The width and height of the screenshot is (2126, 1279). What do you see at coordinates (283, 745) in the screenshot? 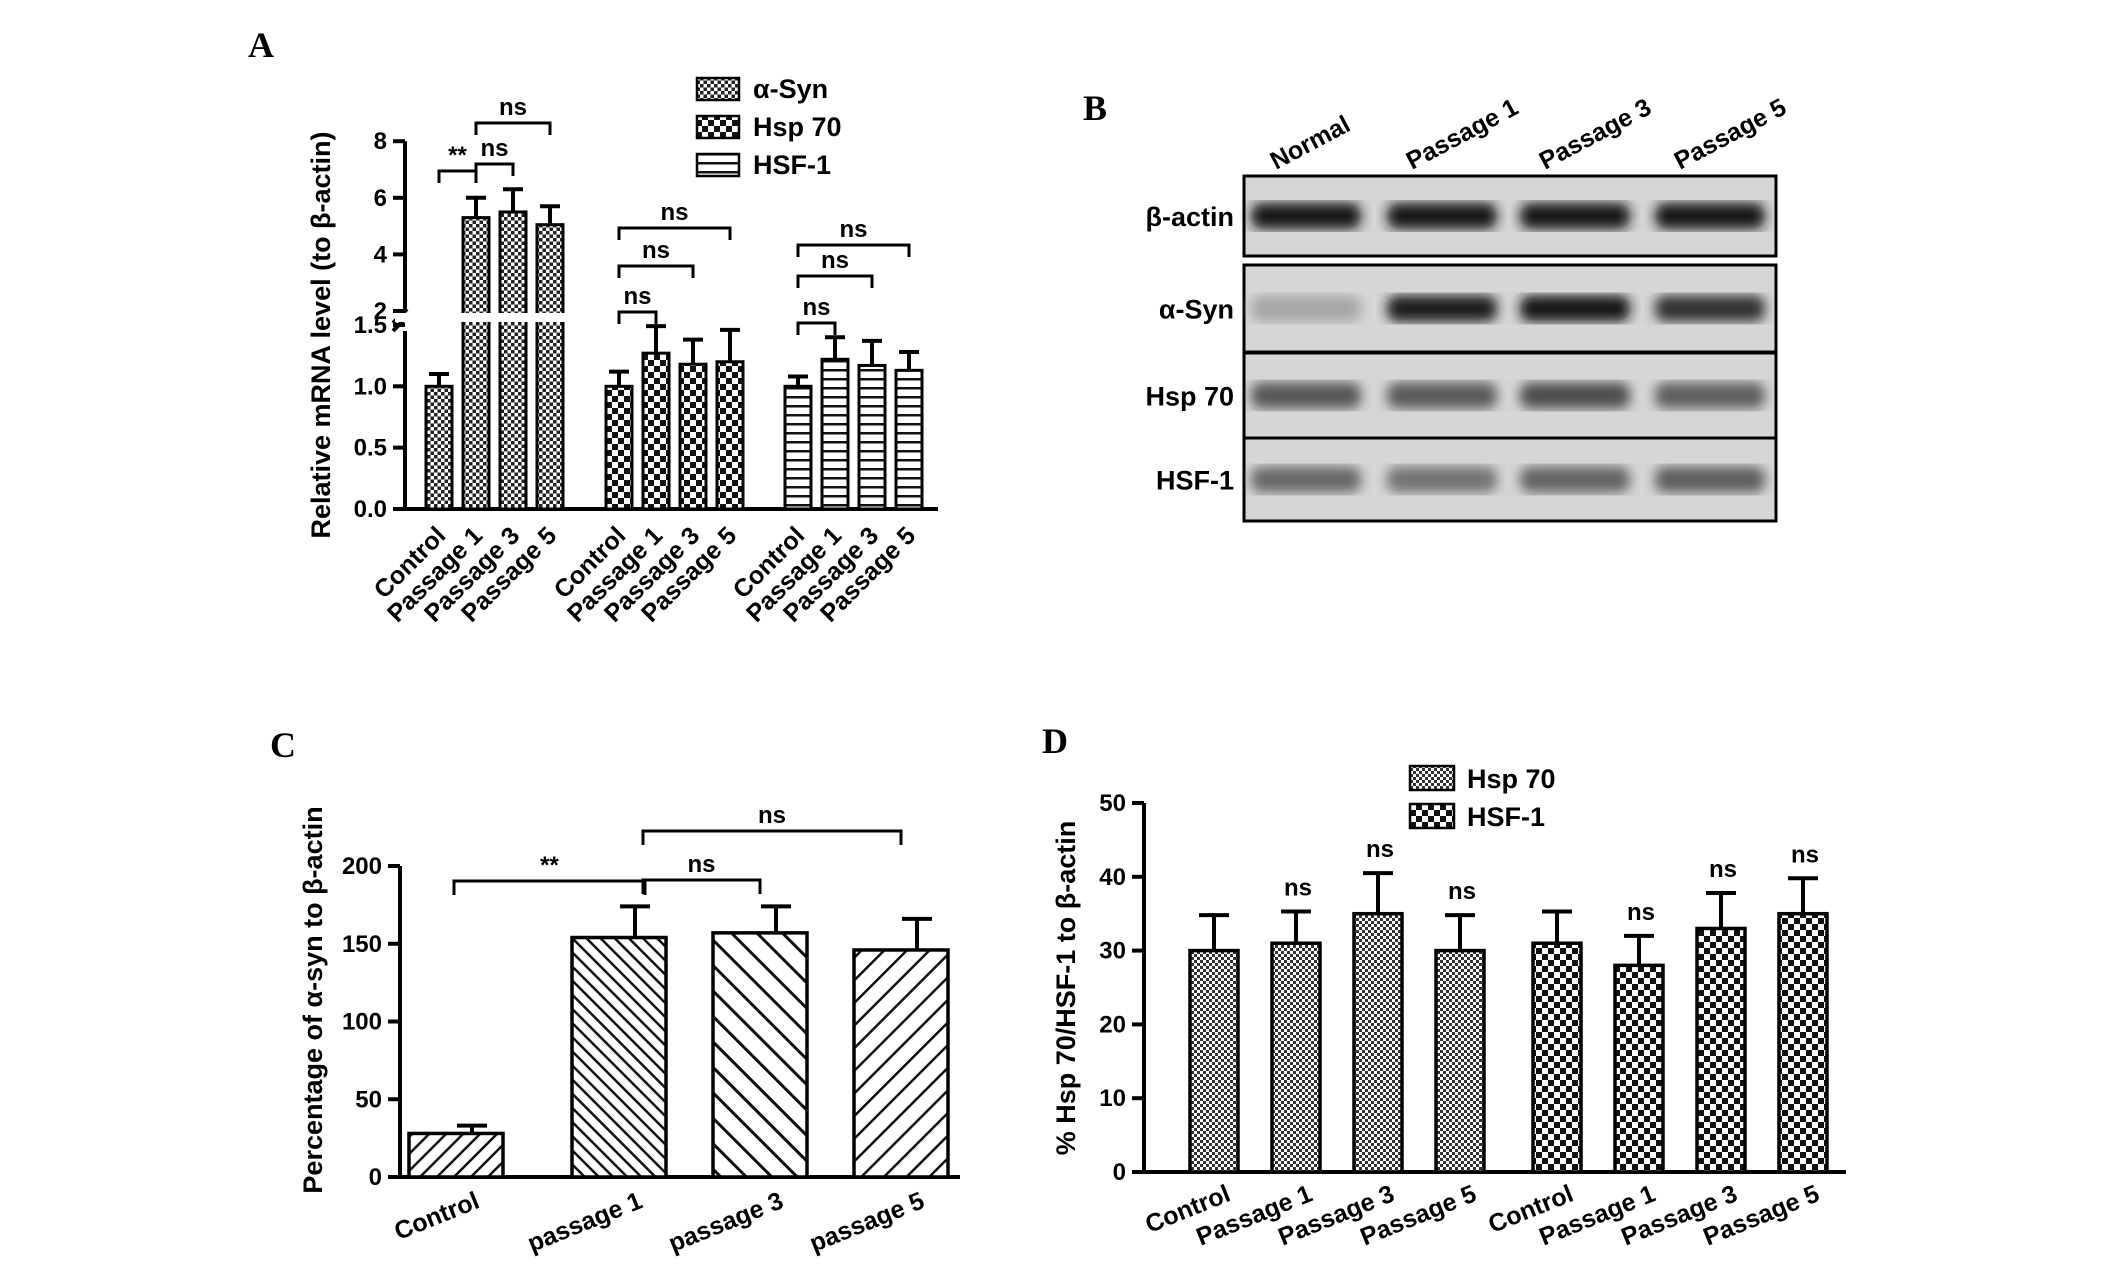
I see `panel-label-c: C` at bounding box center [283, 745].